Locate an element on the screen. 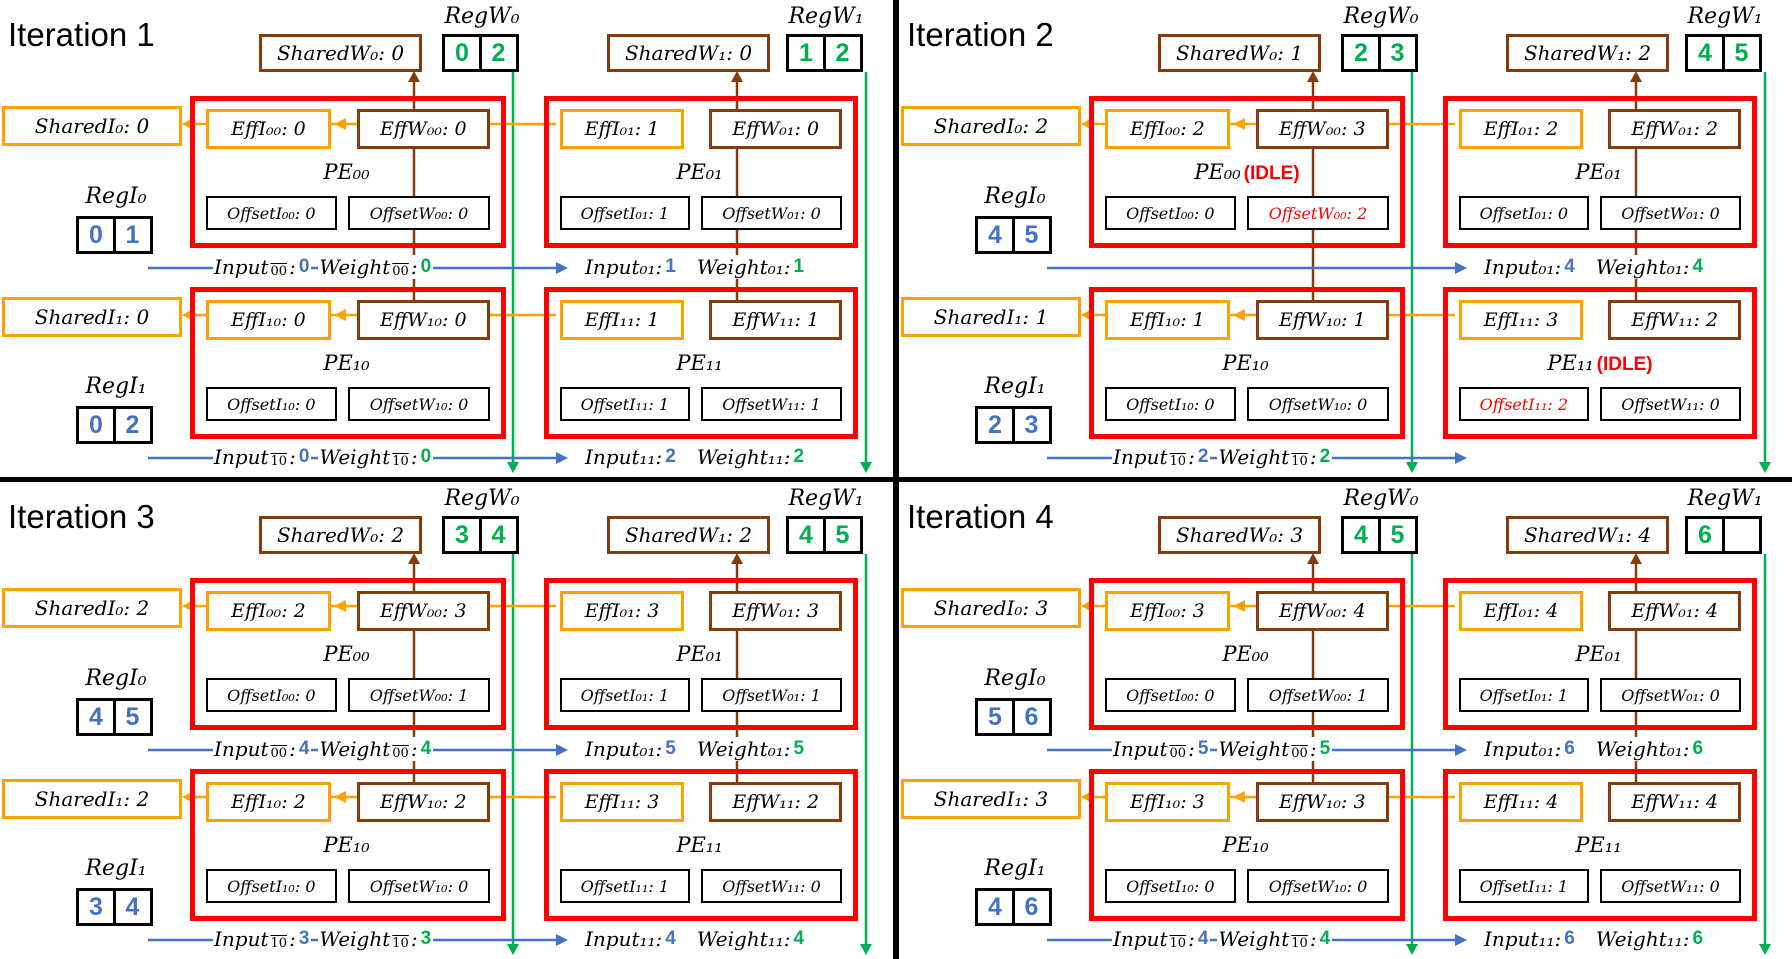 The image size is (1792, 959). effi-box: EffI₁₁: 3 is located at coordinates (1521, 320).